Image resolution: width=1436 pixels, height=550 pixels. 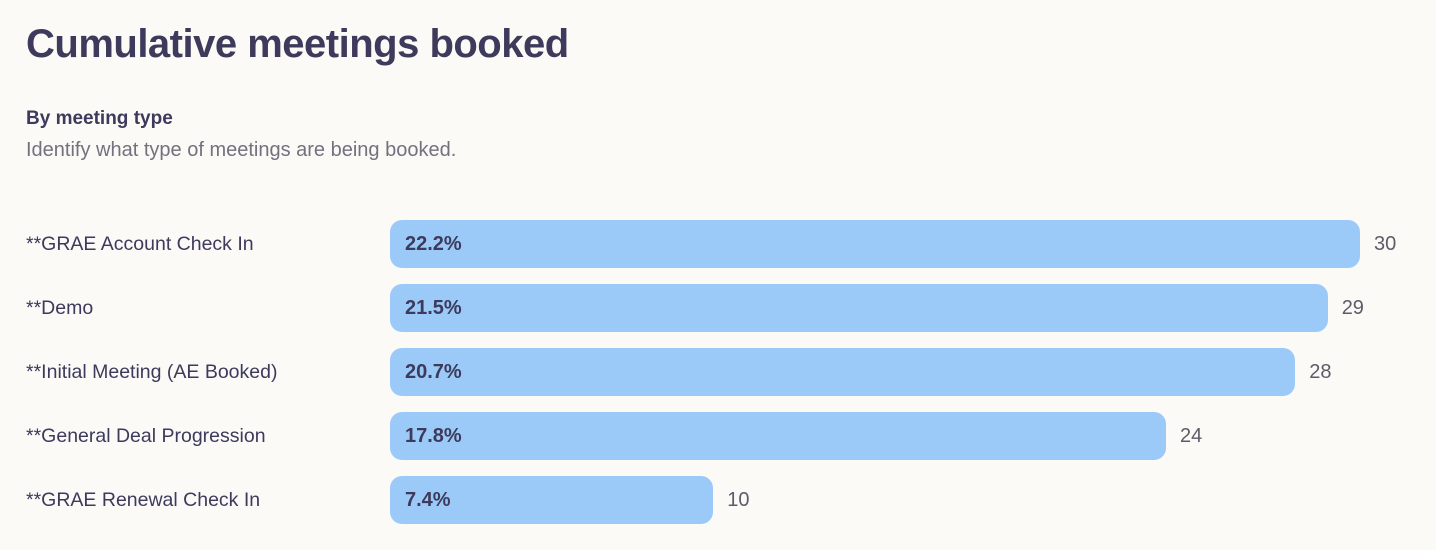 I want to click on bar-track: 22.2% 30, so click(x=900, y=244).